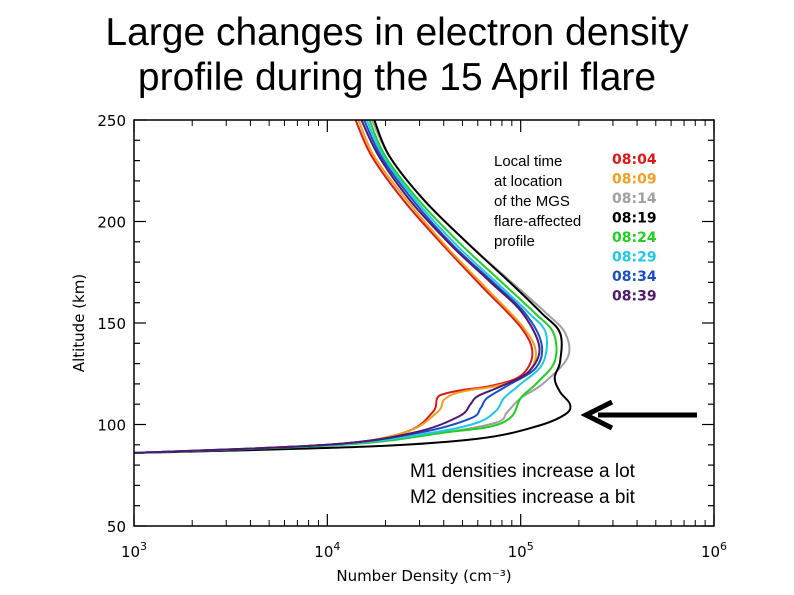 The image size is (794, 595). What do you see at coordinates (634, 228) in the screenshot?
I see `legend-entries: 08:04 08:09 08:14 08:19 08:24 08:29 08:34 08:39` at bounding box center [634, 228].